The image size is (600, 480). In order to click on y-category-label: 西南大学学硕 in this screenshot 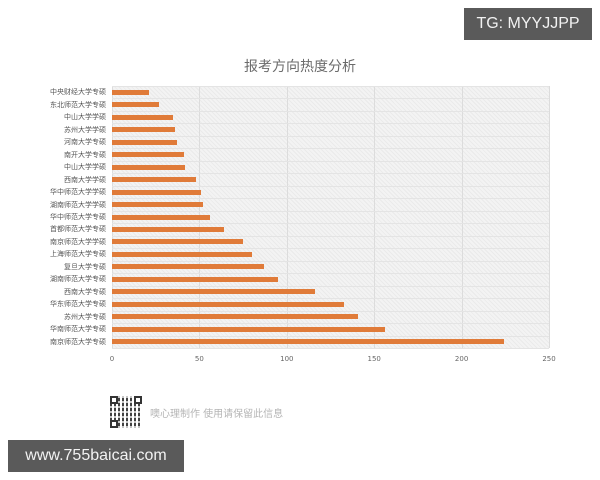, I will do `click(85, 179)`.